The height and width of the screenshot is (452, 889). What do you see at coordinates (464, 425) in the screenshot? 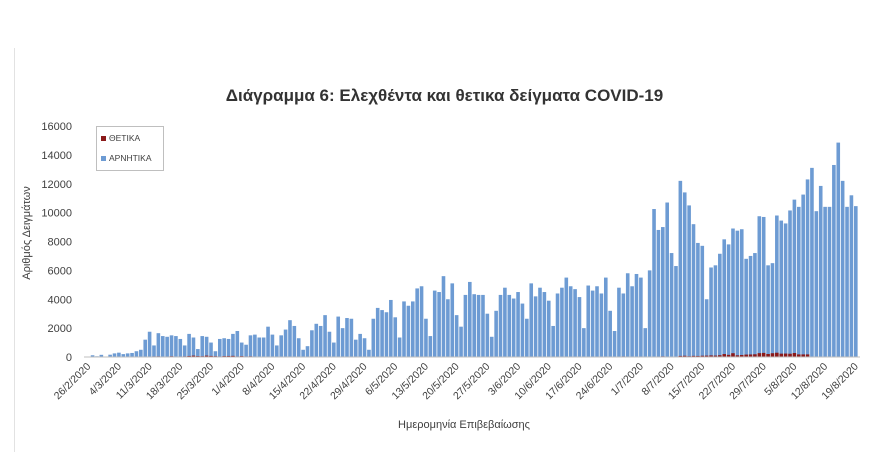
I see `x-axis-title: Ημερομηνία Επιβεβαίωσης` at bounding box center [464, 425].